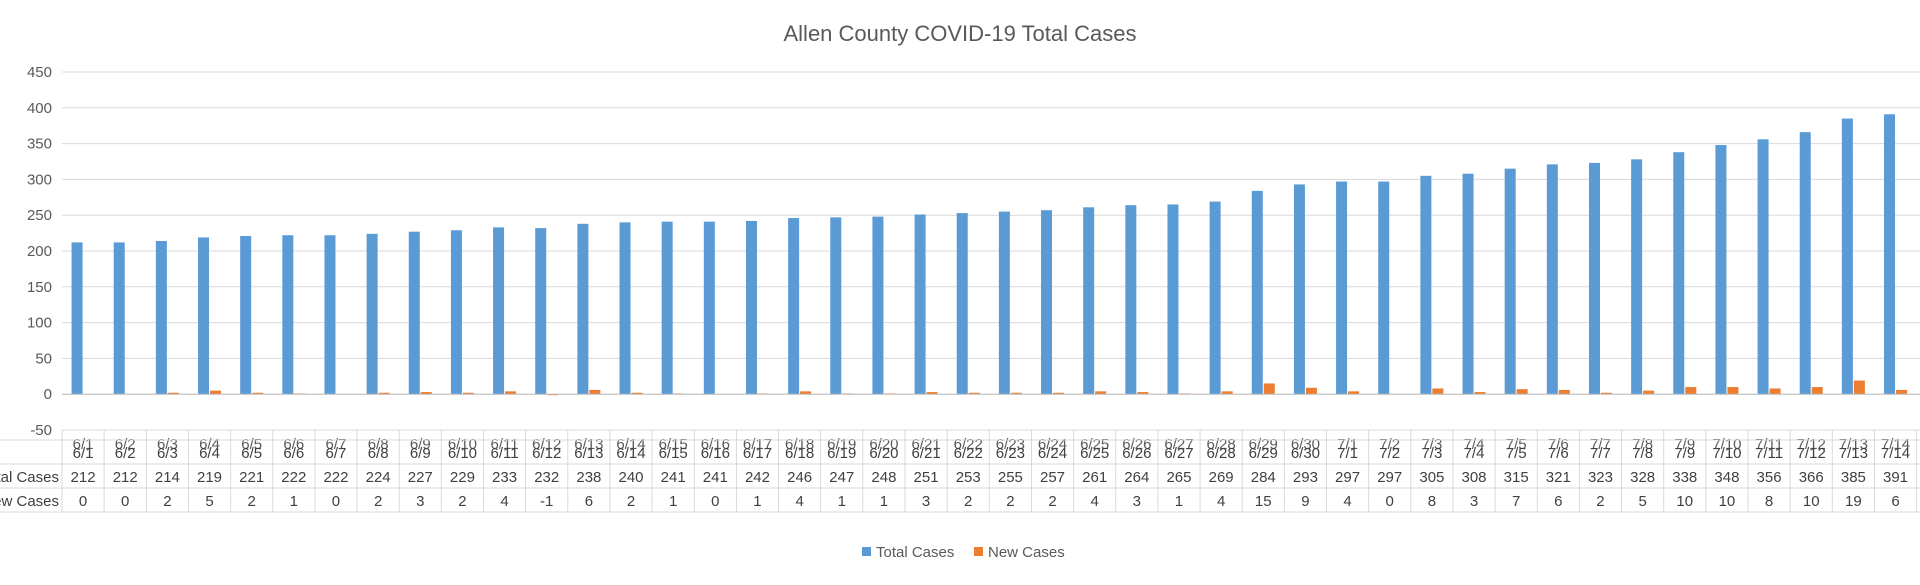  I want to click on table-cell: 356, so click(1769, 477).